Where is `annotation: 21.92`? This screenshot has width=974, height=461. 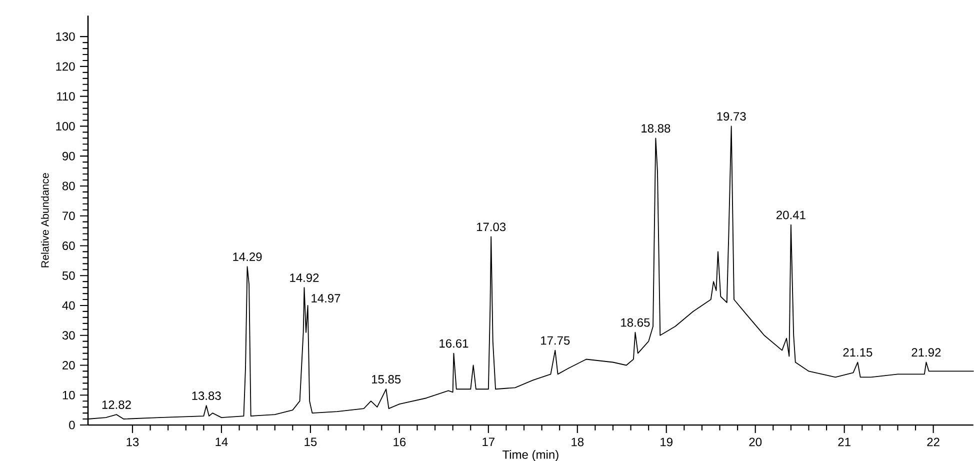
annotation: 21.92 is located at coordinates (926, 352).